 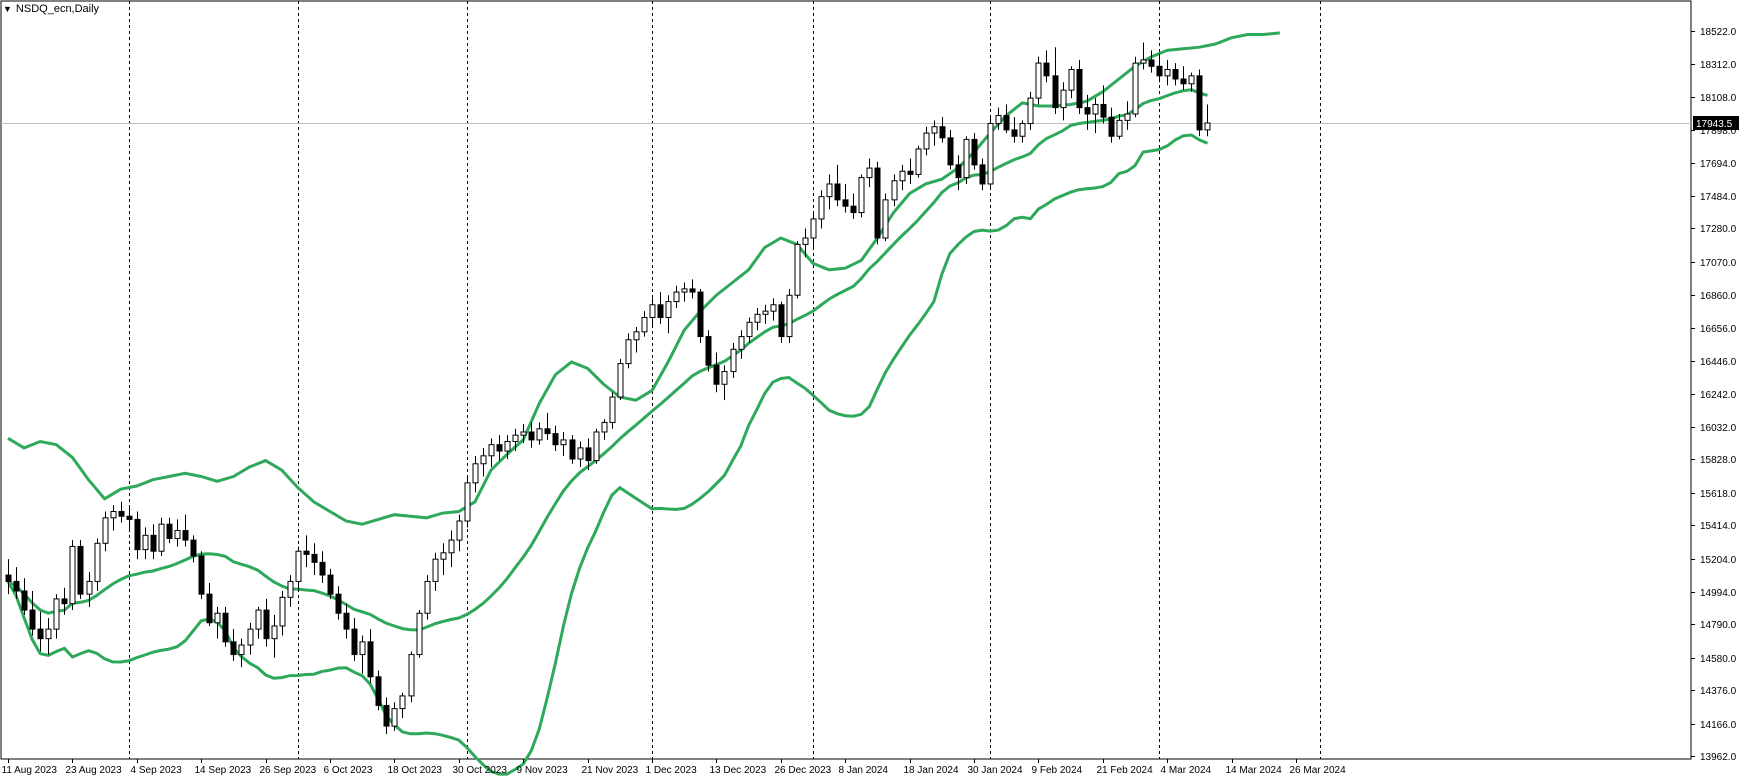 I want to click on y-tick-label: 17484.0, so click(x=1718, y=197).